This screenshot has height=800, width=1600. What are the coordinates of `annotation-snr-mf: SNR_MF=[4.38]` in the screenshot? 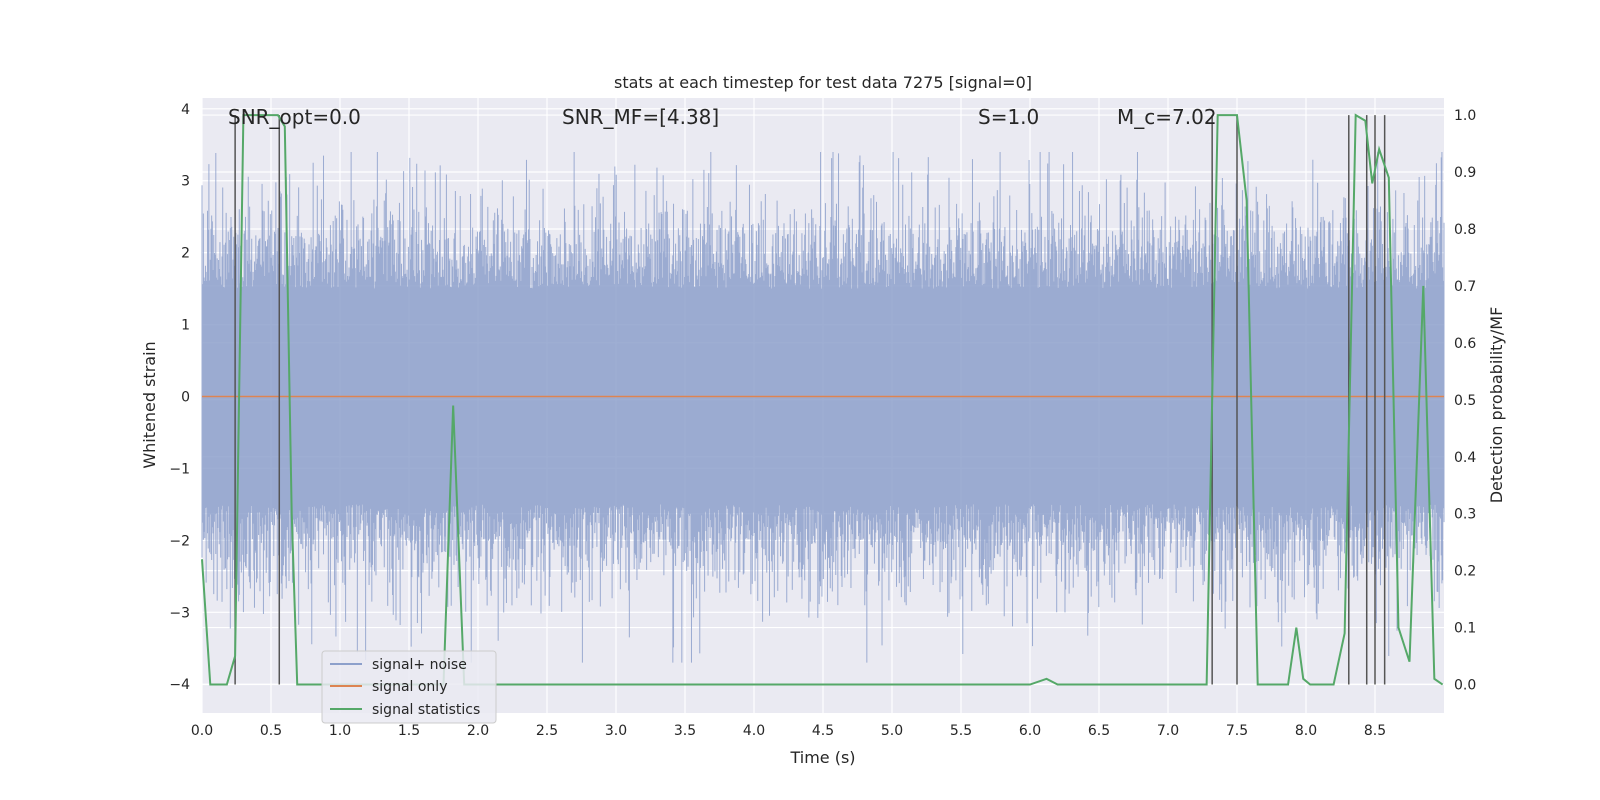 It's located at (640, 117).